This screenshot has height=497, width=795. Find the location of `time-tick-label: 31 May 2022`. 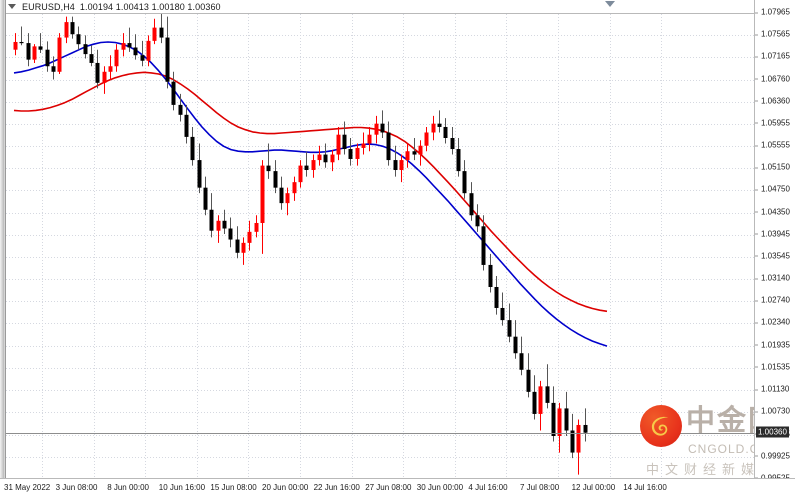

time-tick-label: 31 May 2022 is located at coordinates (27, 487).